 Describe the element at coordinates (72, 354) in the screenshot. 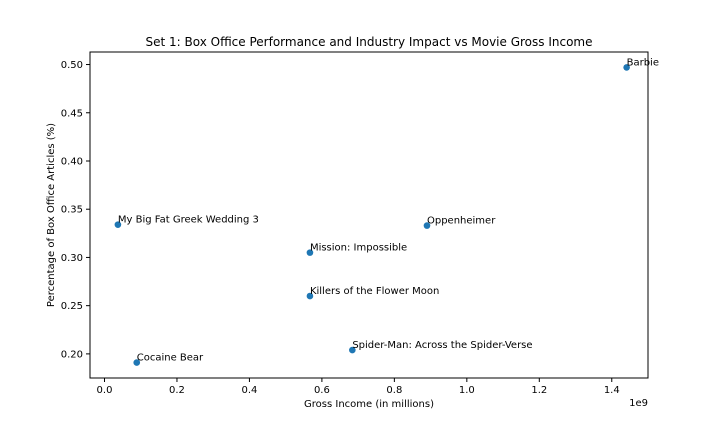

I see `y-tick-label: 0.20` at that location.